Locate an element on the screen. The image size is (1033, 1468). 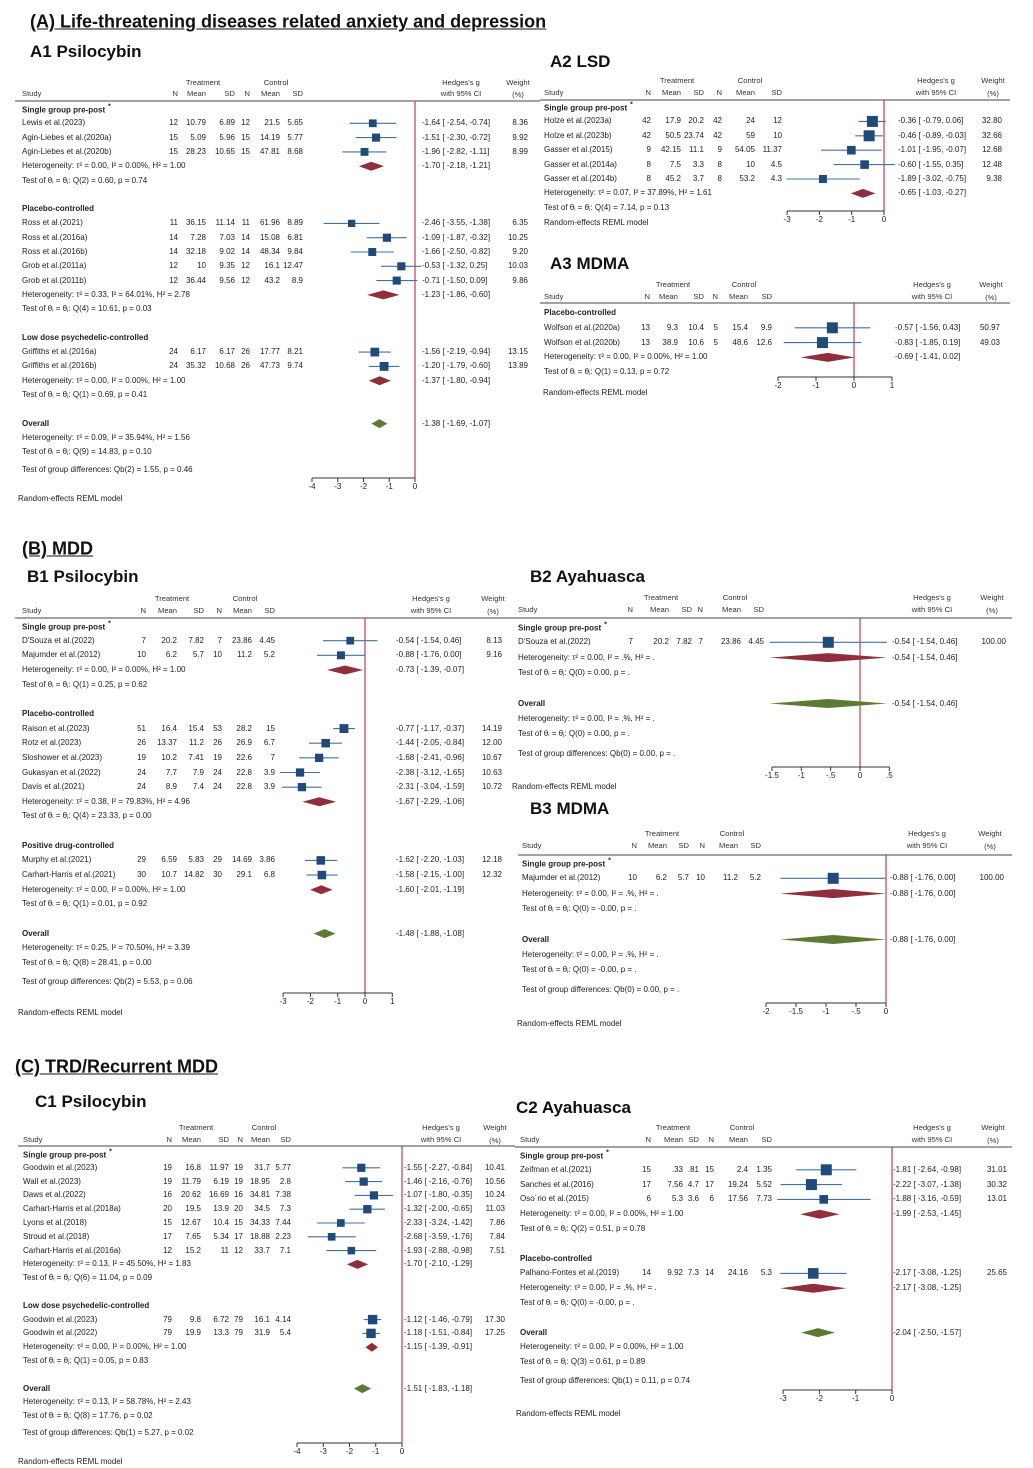
header-weight-unit: (%) is located at coordinates (991, 298).